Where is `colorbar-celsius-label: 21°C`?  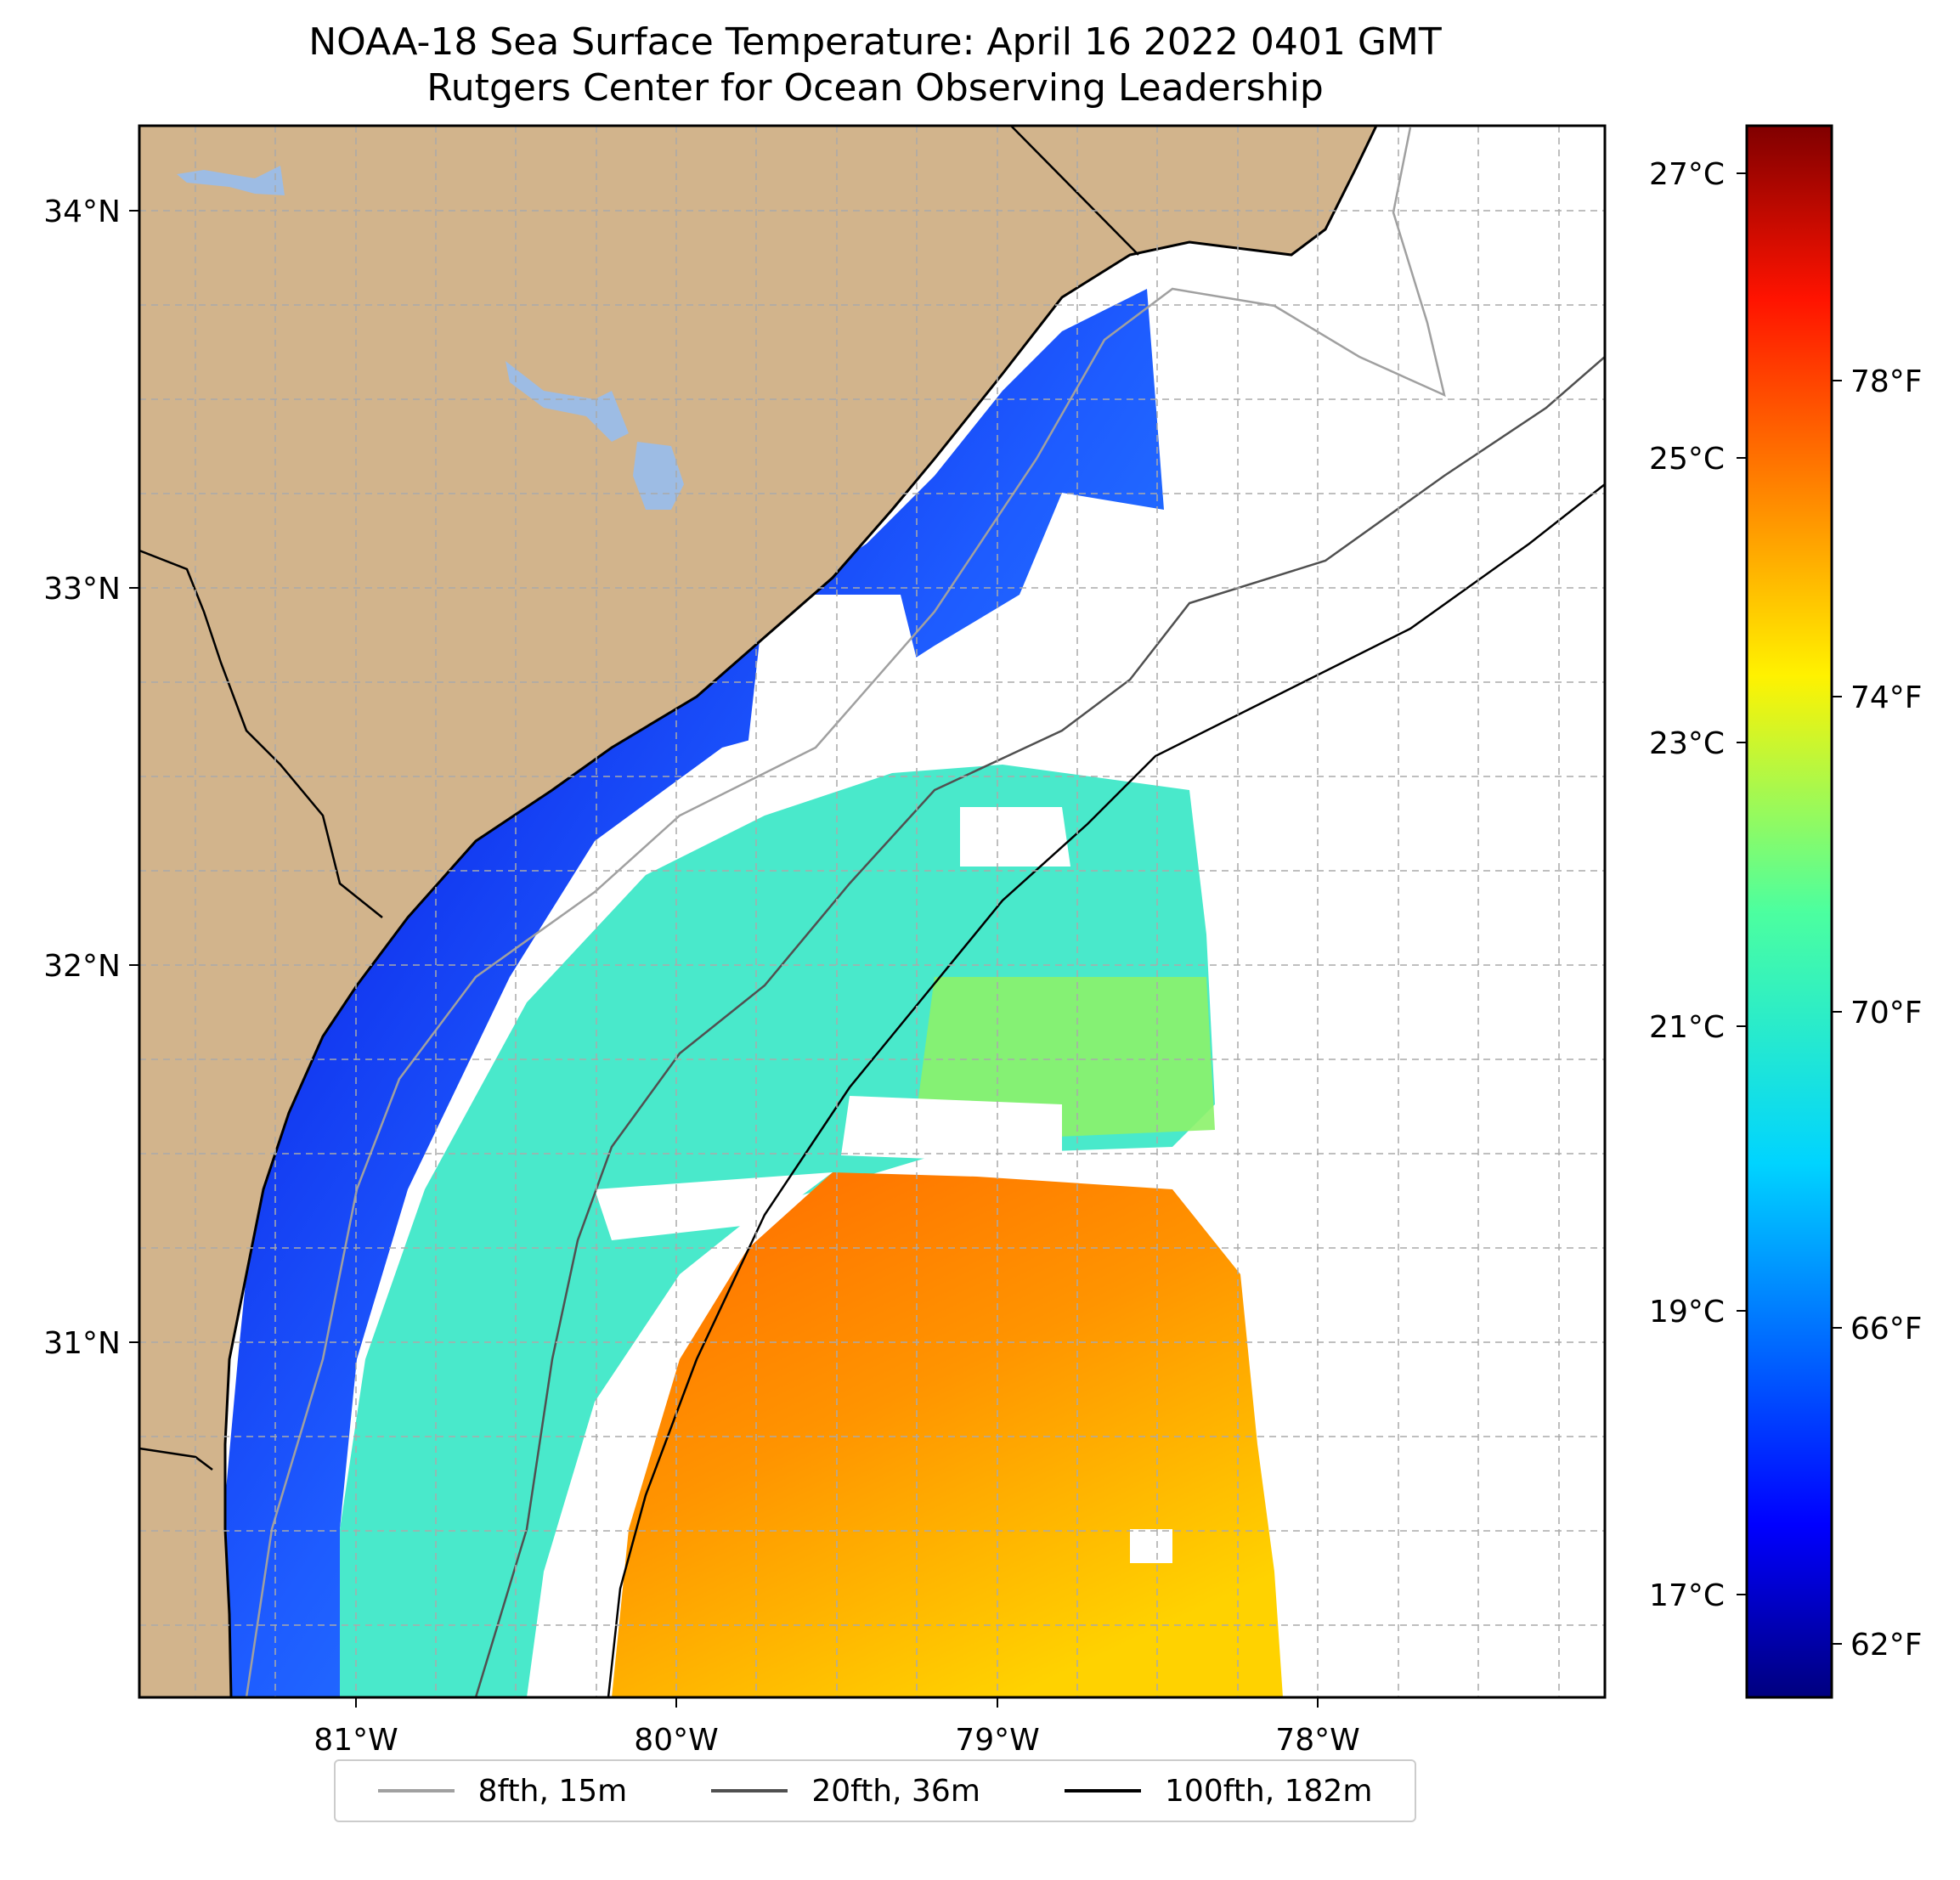
colorbar-celsius-label: 21°C is located at coordinates (1687, 1027).